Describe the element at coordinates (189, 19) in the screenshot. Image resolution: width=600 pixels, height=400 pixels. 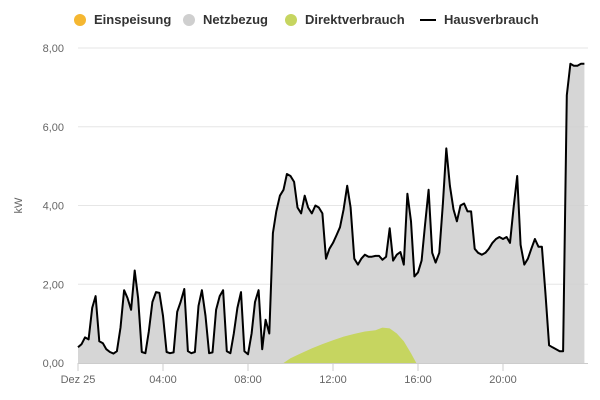
I see `netzbezug-dot-icon` at that location.